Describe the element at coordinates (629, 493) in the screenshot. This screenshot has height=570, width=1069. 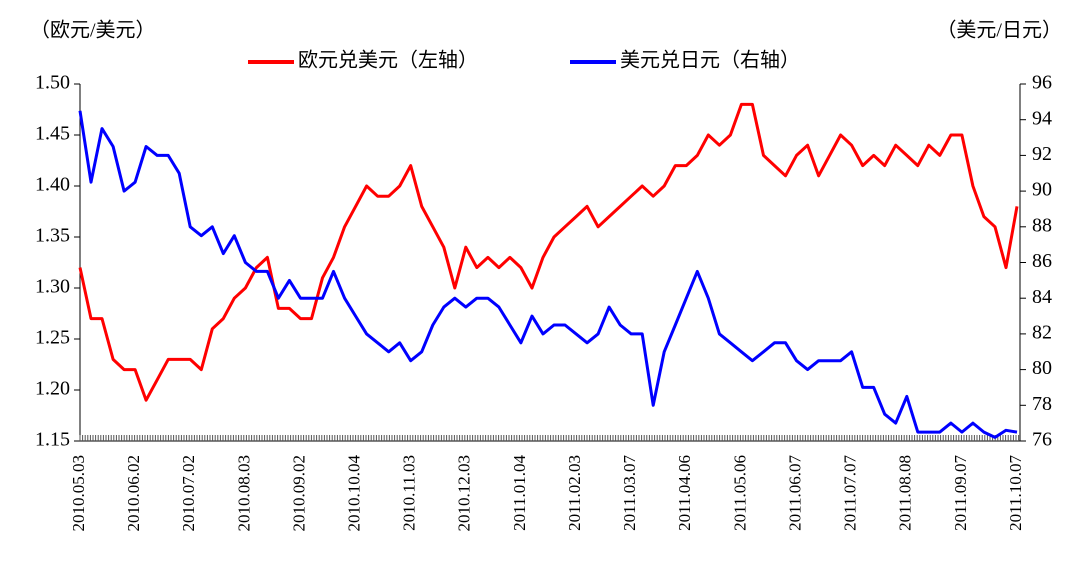
I see `x-tick-label: 2011.03.07` at that location.